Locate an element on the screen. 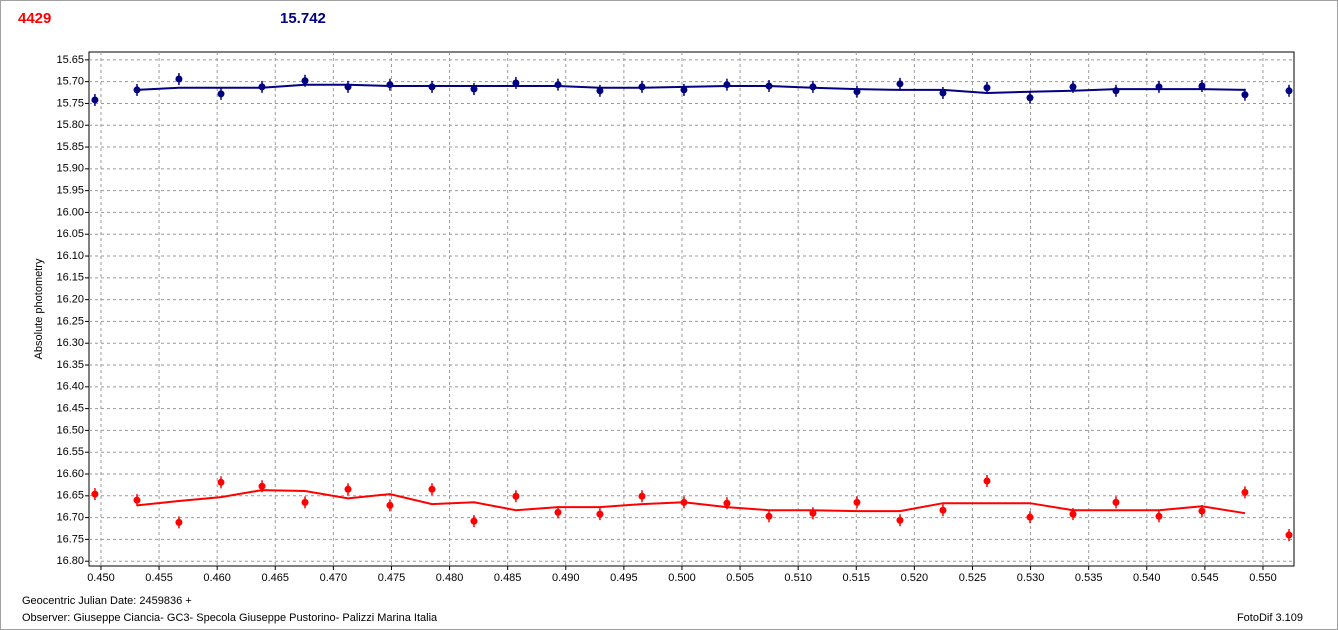 This screenshot has width=1338, height=630. y-tick-label: 16.65 is located at coordinates (70, 496).